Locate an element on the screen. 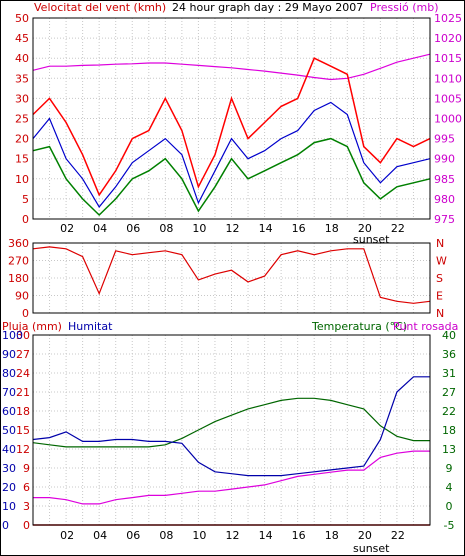  pressure-y-ticks: 975 980 985 990 995 1000 1005 1010 1015 1020 1025 is located at coordinates (448, 119).